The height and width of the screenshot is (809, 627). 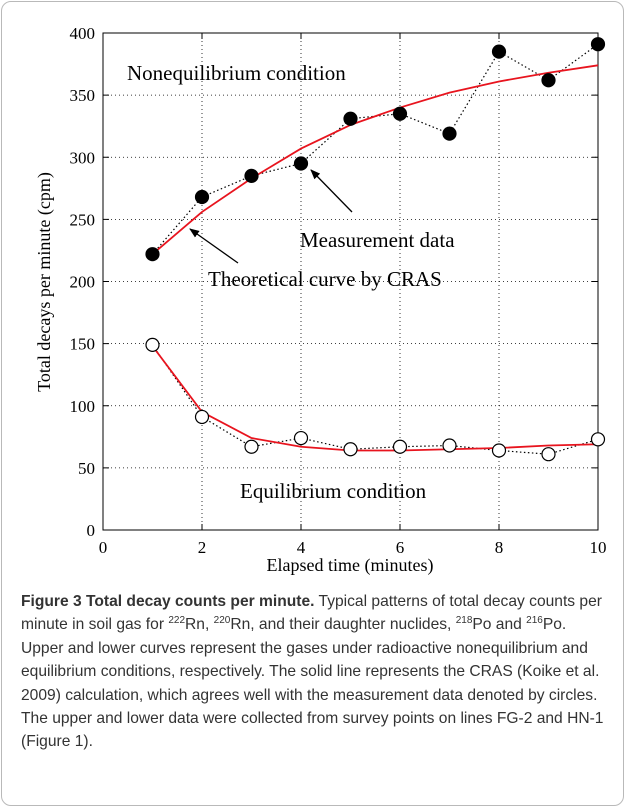 I want to click on x-axis-label: Elapsed time (minutes), so click(x=350, y=565).